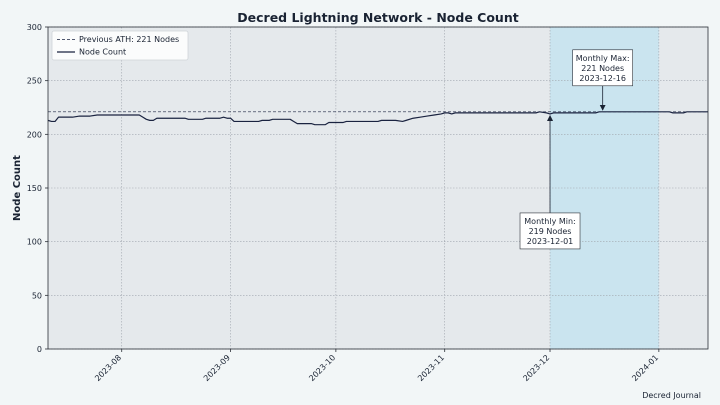 This screenshot has width=720, height=405. Describe the element at coordinates (549, 221) in the screenshot. I see `annotation-text-min: Monthly Min:` at that location.